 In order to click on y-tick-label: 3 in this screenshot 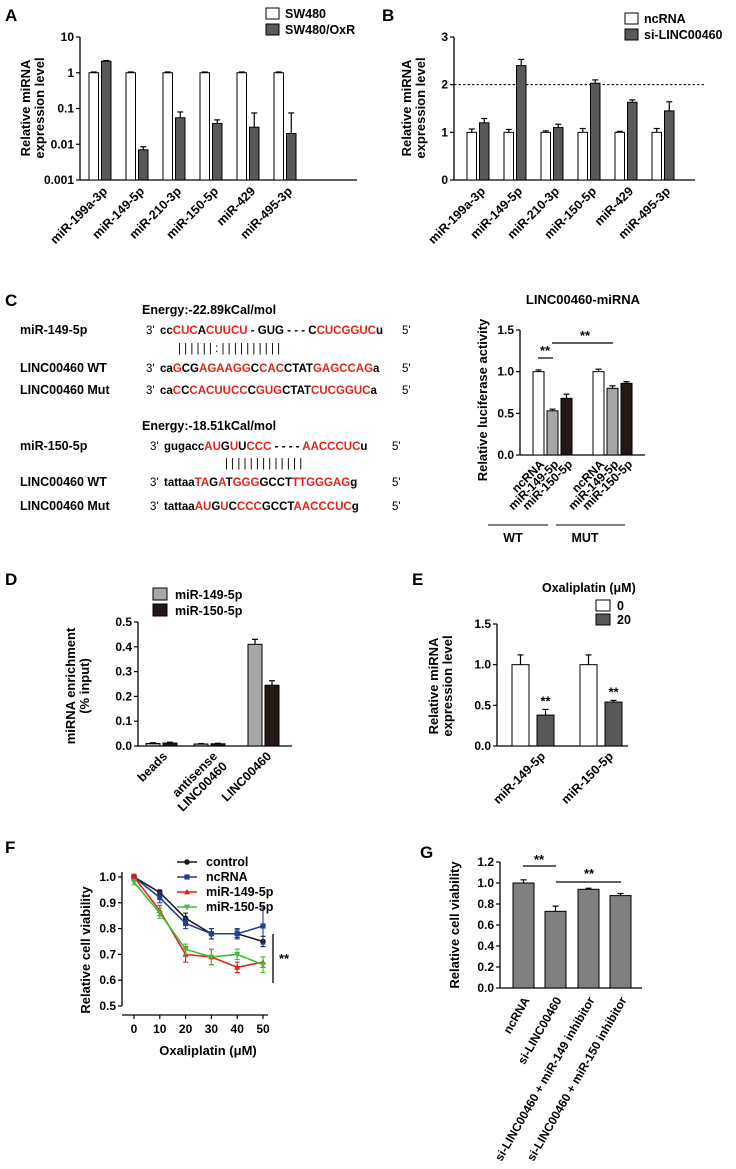, I will do `click(444, 37)`.